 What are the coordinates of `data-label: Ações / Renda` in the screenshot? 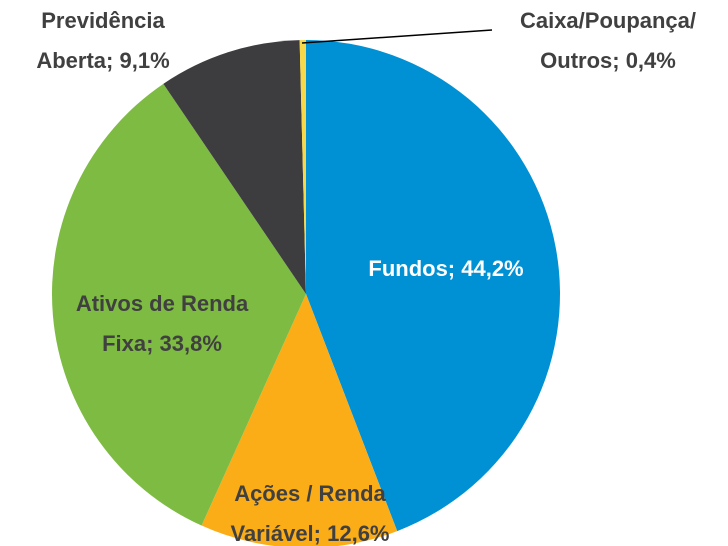 It's located at (310, 493).